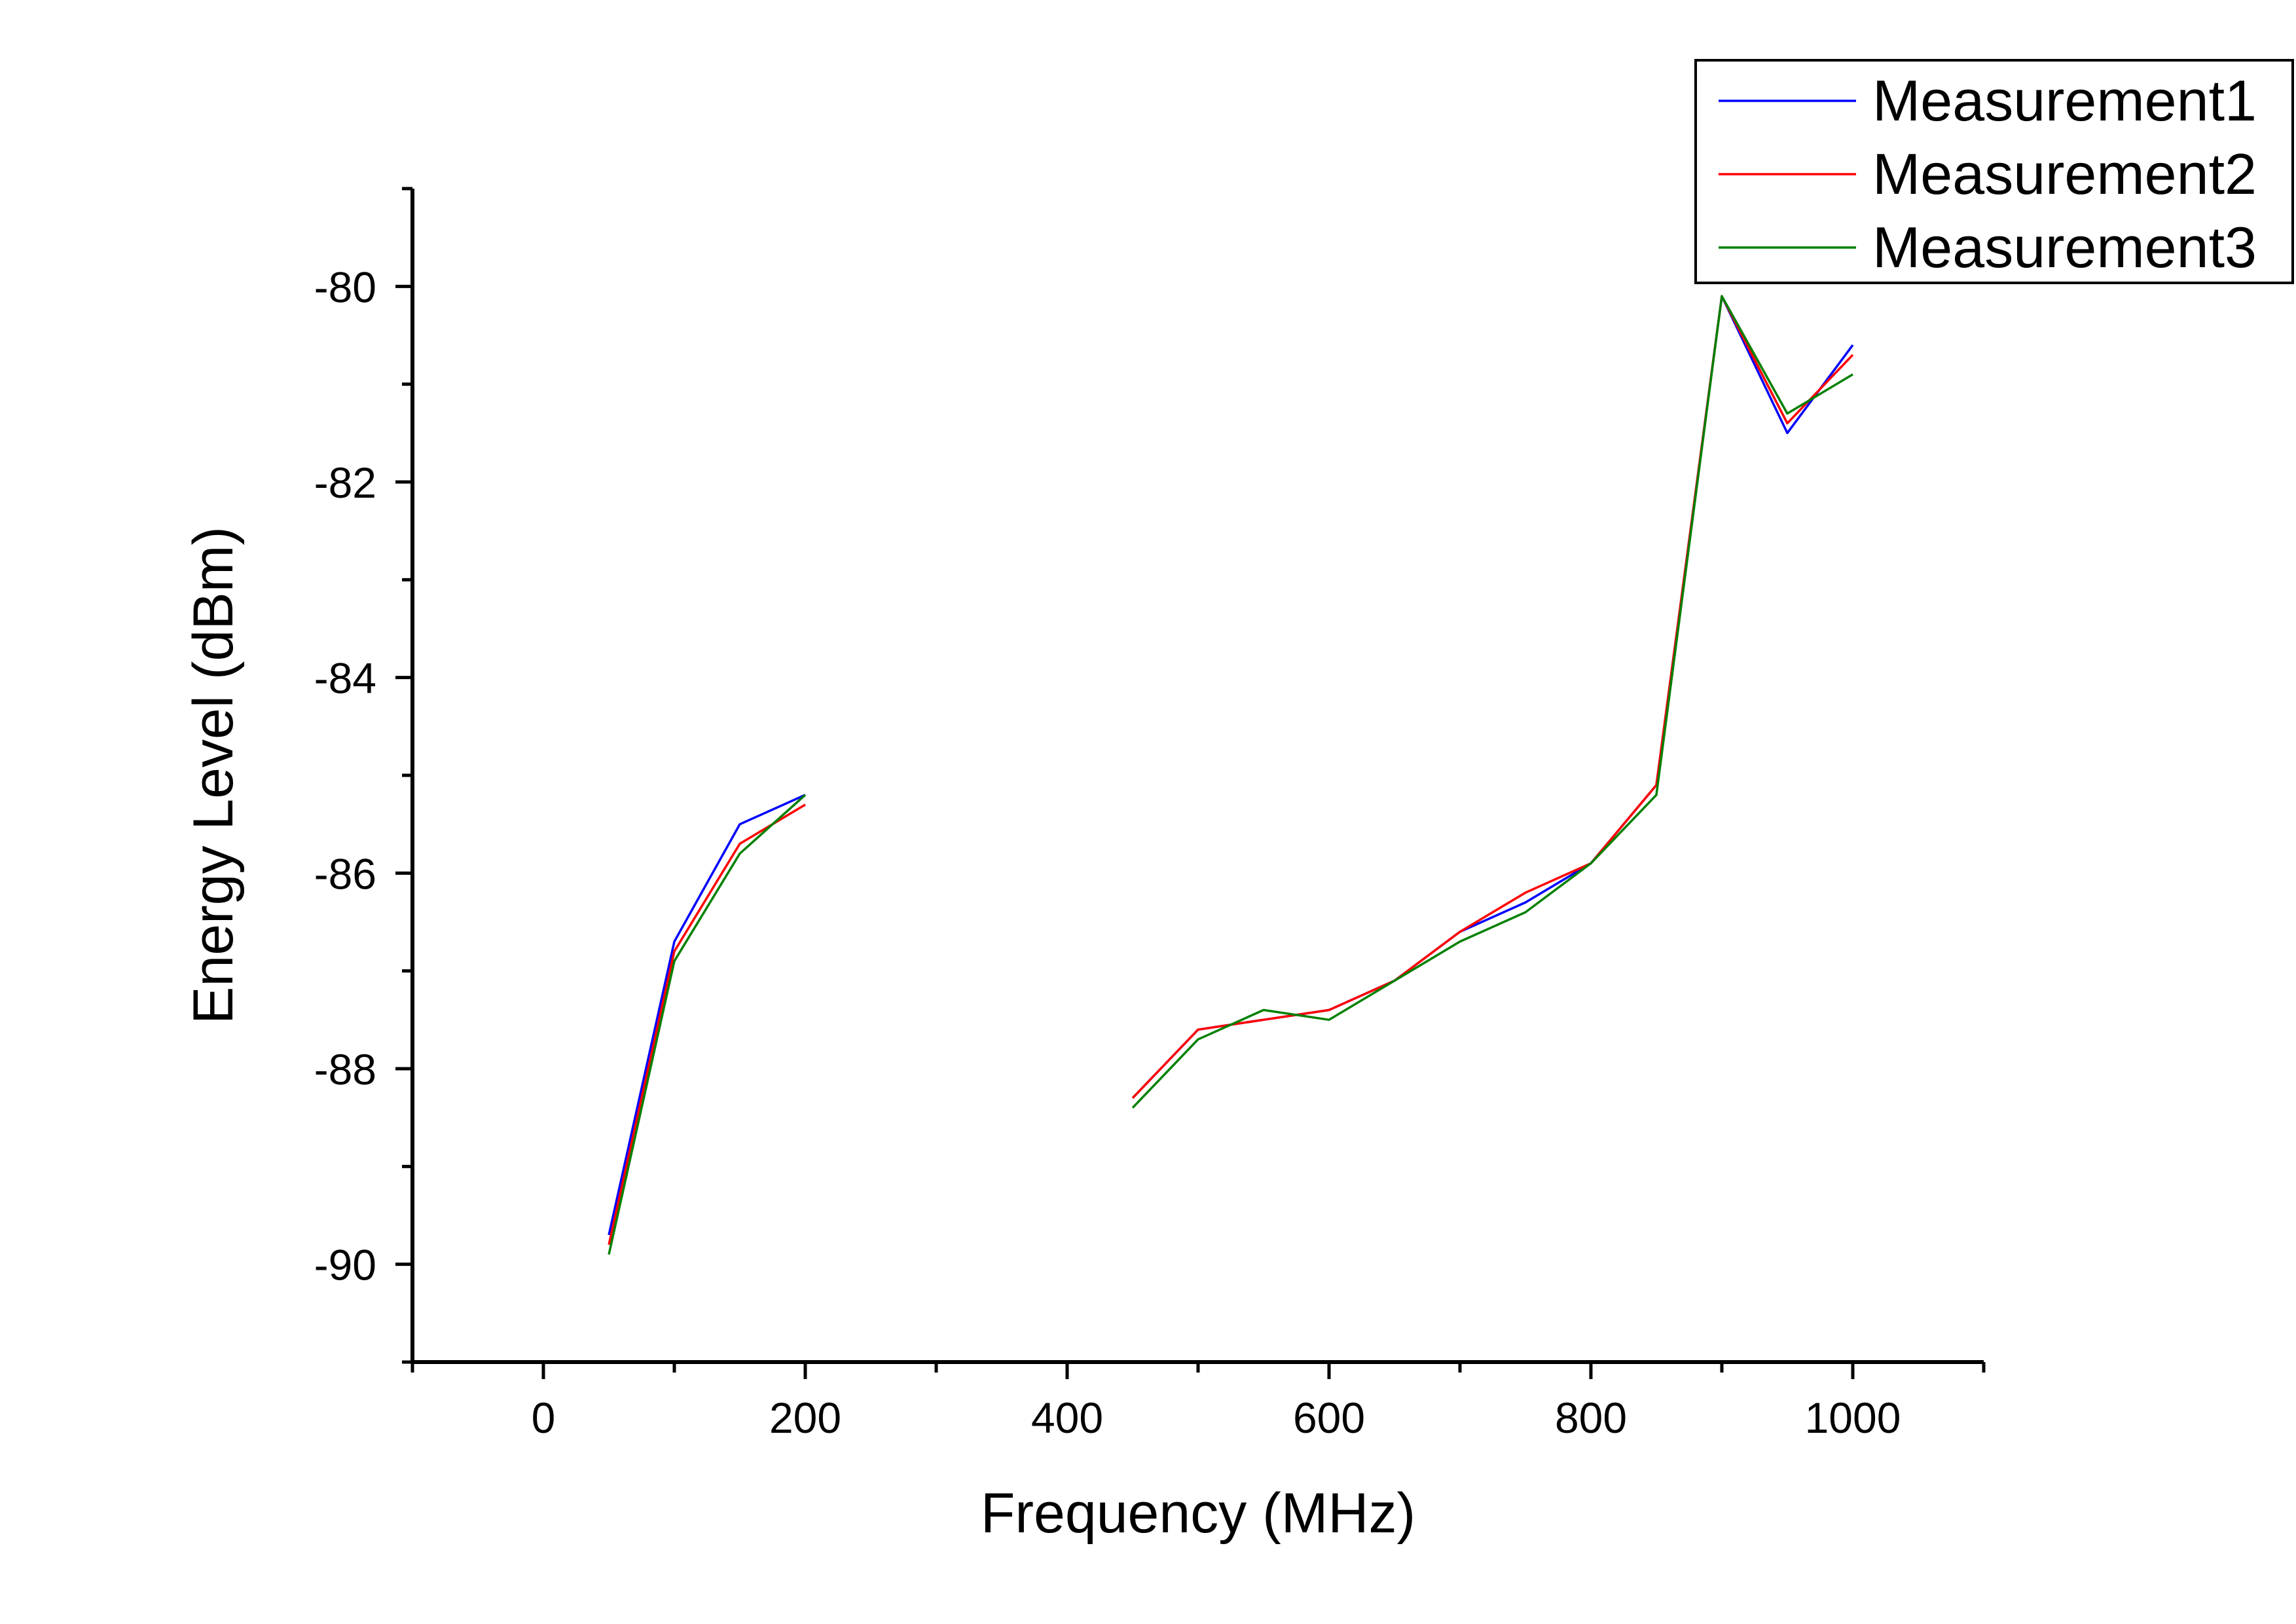 The height and width of the screenshot is (1624, 2296). What do you see at coordinates (363, 775) in the screenshot?
I see `y-ticks: -90 -88 -86 -84 -82 -80` at bounding box center [363, 775].